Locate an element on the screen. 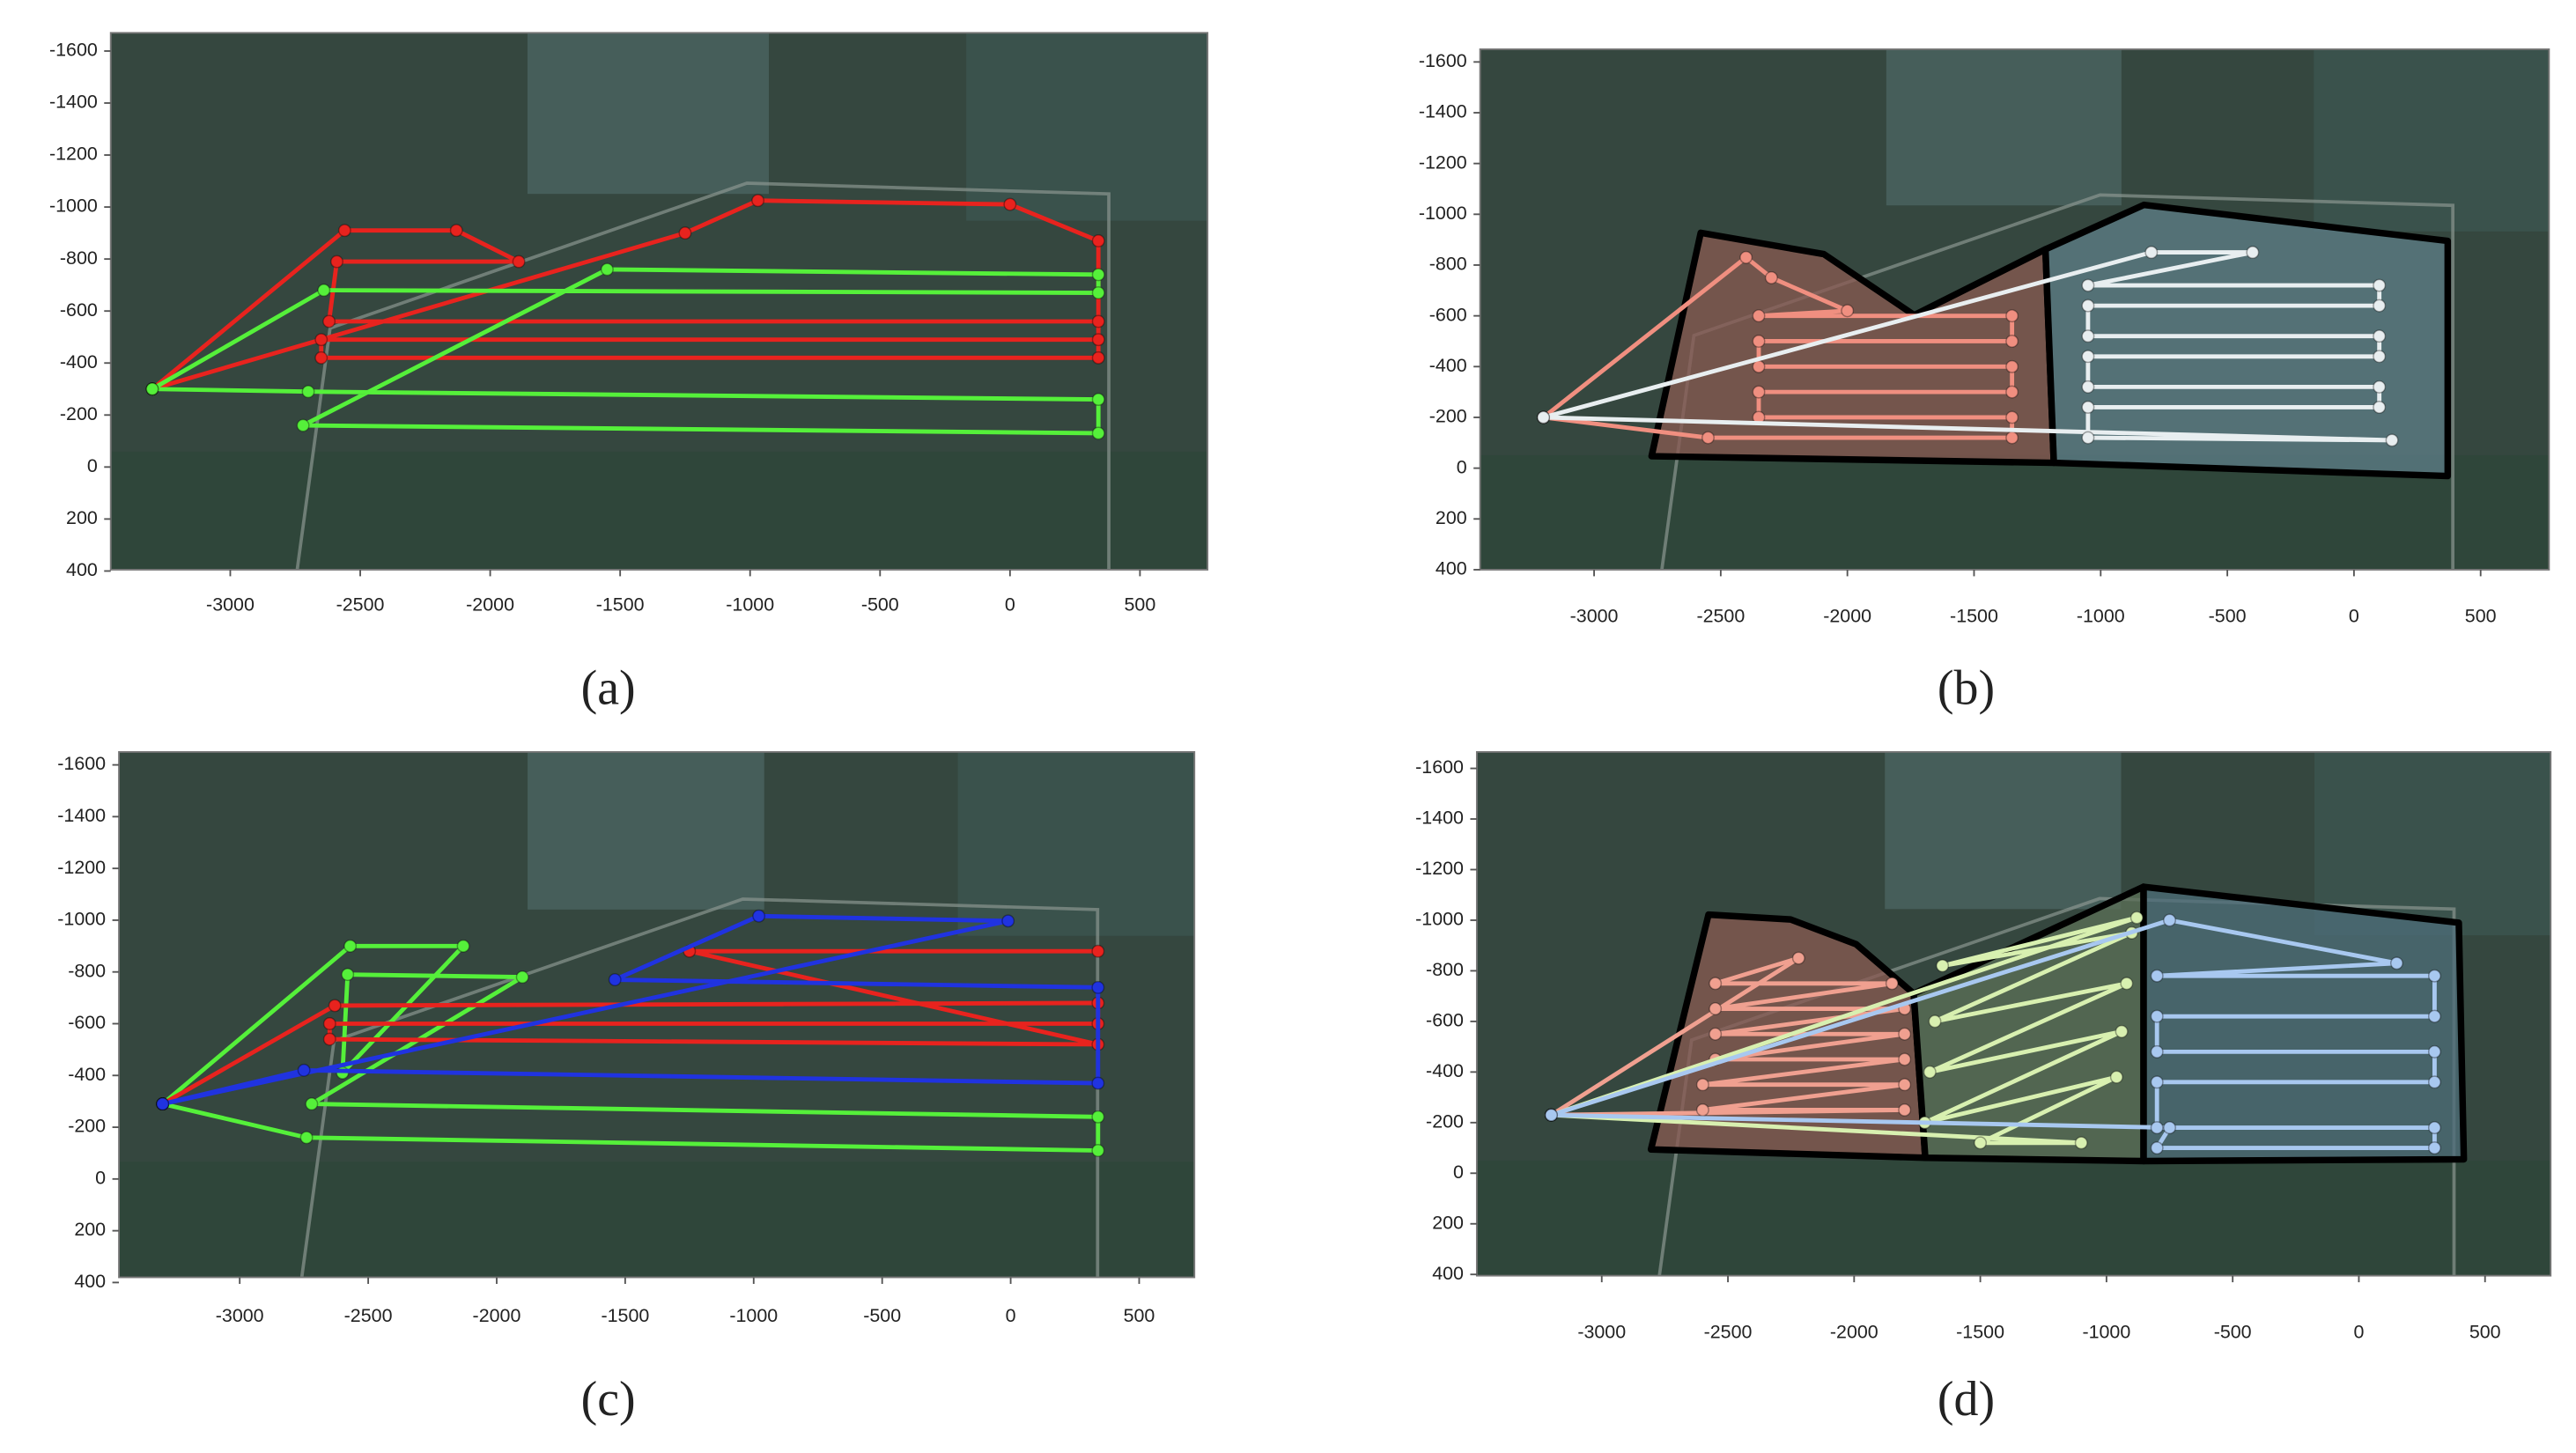  y-tick-label: 400 is located at coordinates (1451, 568).